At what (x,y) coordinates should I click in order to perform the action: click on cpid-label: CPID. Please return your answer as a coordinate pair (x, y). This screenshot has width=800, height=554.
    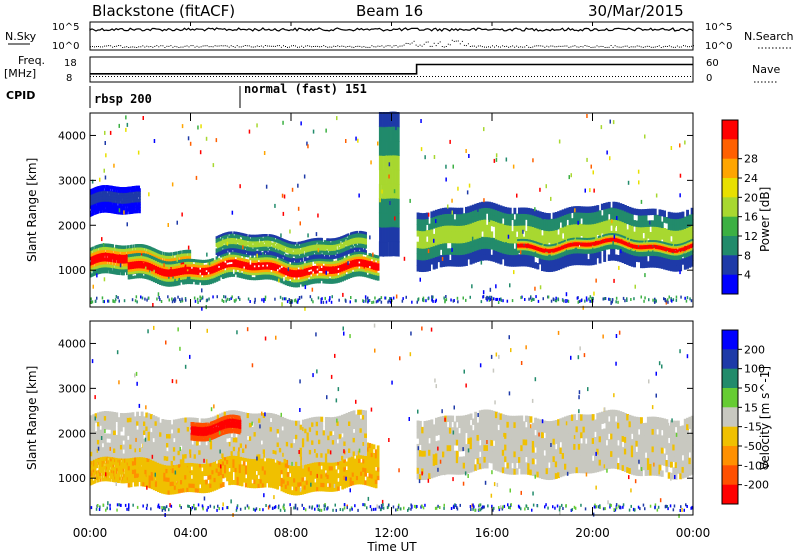
    Looking at the image, I should click on (20, 95).